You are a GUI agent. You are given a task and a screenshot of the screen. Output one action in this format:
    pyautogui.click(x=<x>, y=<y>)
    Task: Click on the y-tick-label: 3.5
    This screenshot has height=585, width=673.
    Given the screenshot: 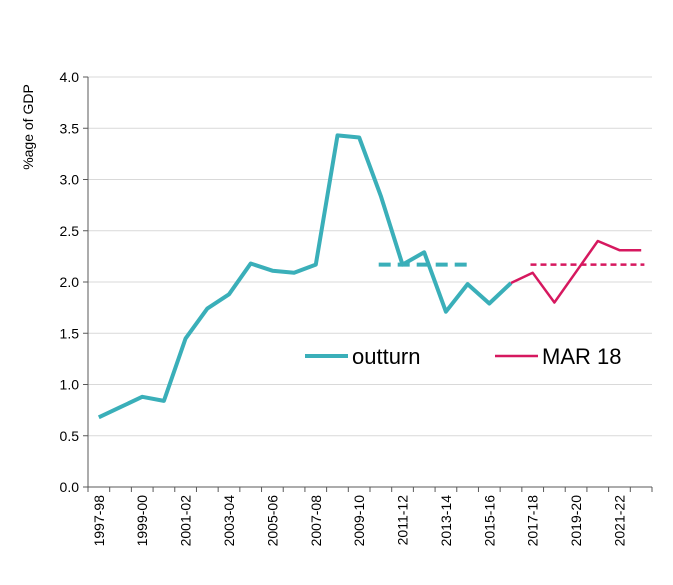 What is the action you would take?
    pyautogui.click(x=70, y=128)
    